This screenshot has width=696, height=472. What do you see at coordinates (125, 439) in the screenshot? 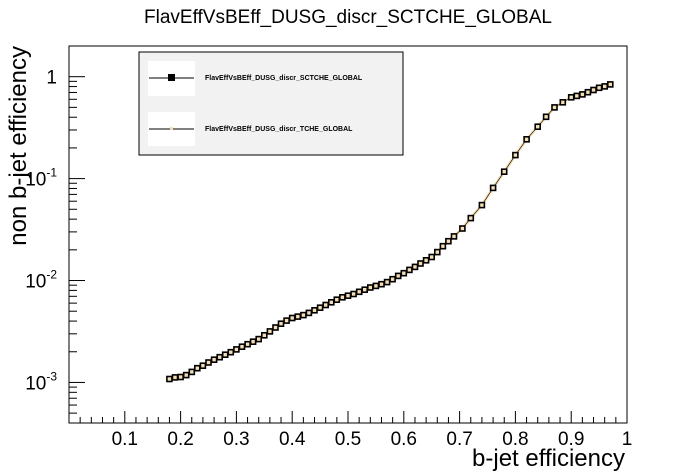
I see `x-tick-label: 0.1` at bounding box center [125, 439].